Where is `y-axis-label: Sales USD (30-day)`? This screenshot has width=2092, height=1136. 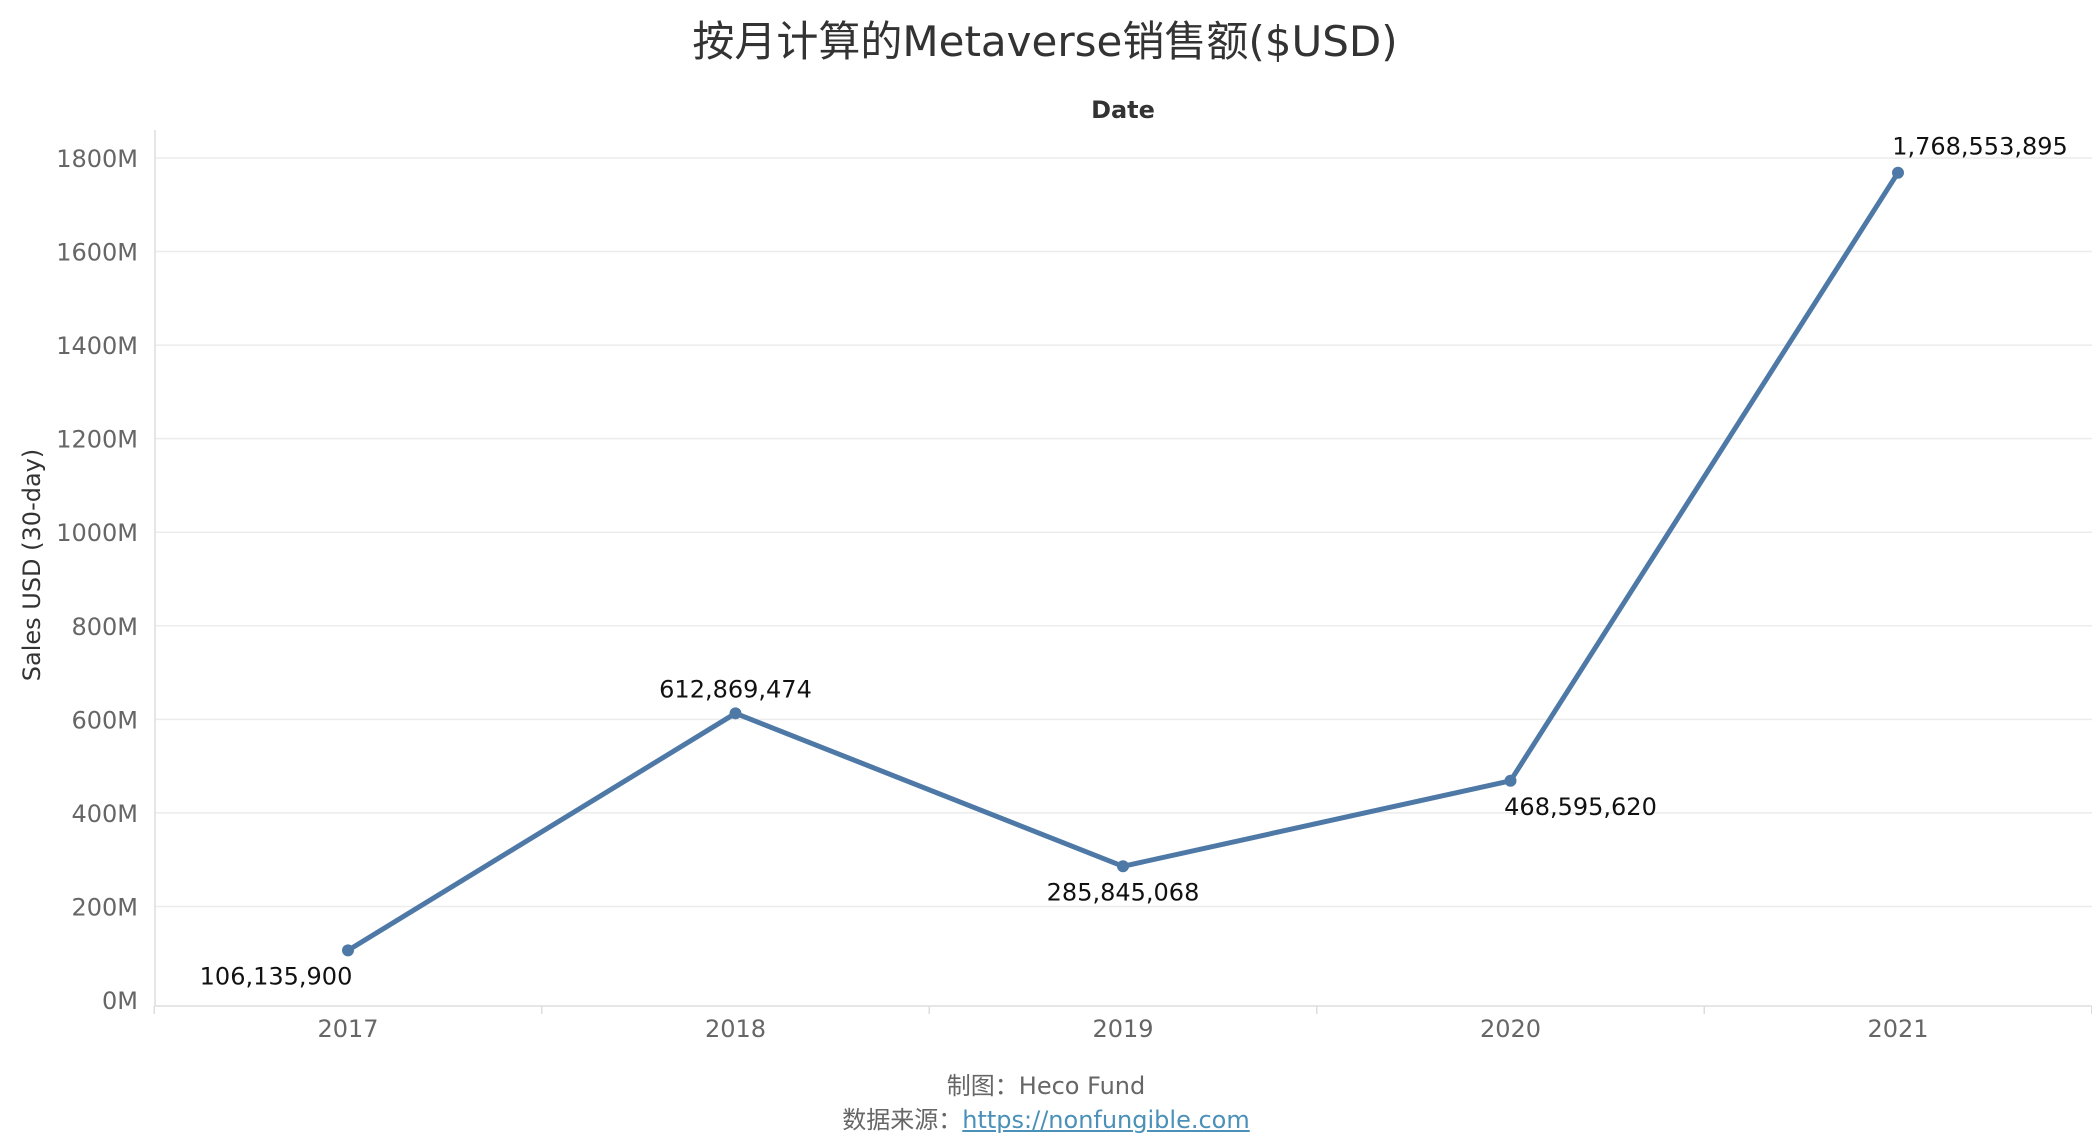
y-axis-label: Sales USD (30-day) is located at coordinates (32, 565).